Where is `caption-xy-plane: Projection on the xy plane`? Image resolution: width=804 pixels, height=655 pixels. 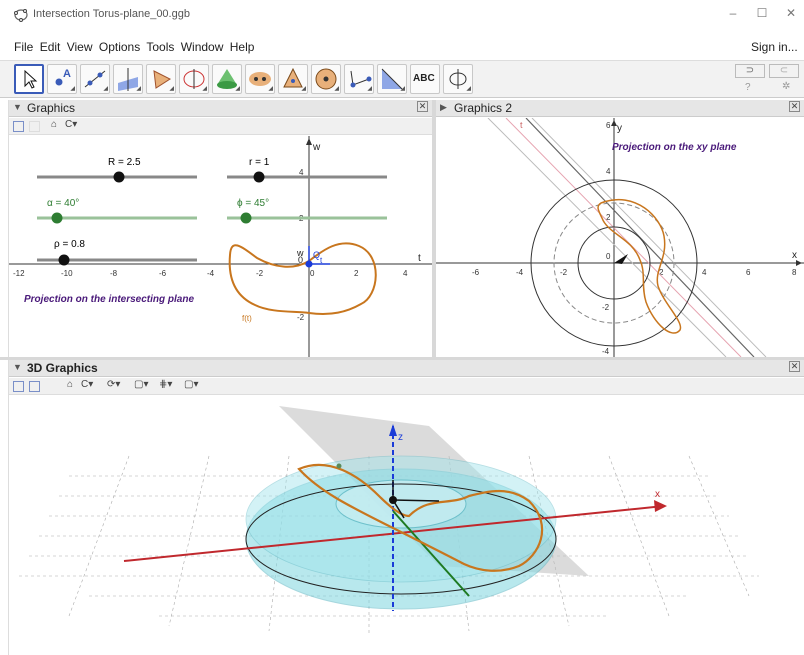 caption-xy-plane: Projection on the xy plane is located at coordinates (674, 147).